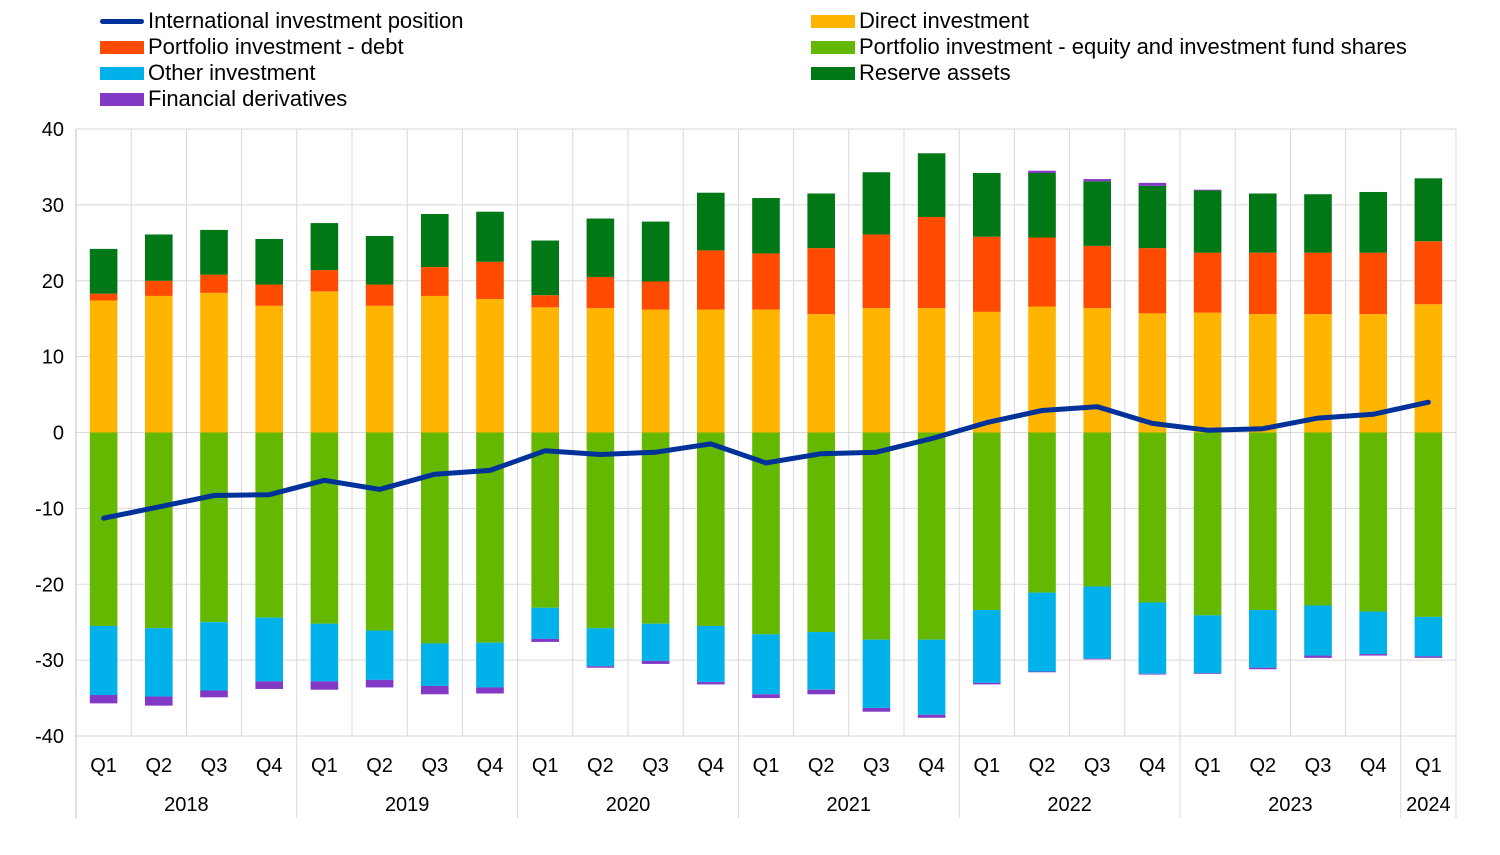  Describe the element at coordinates (158, 766) in the screenshot. I see `x-tick-label: Q2` at that location.